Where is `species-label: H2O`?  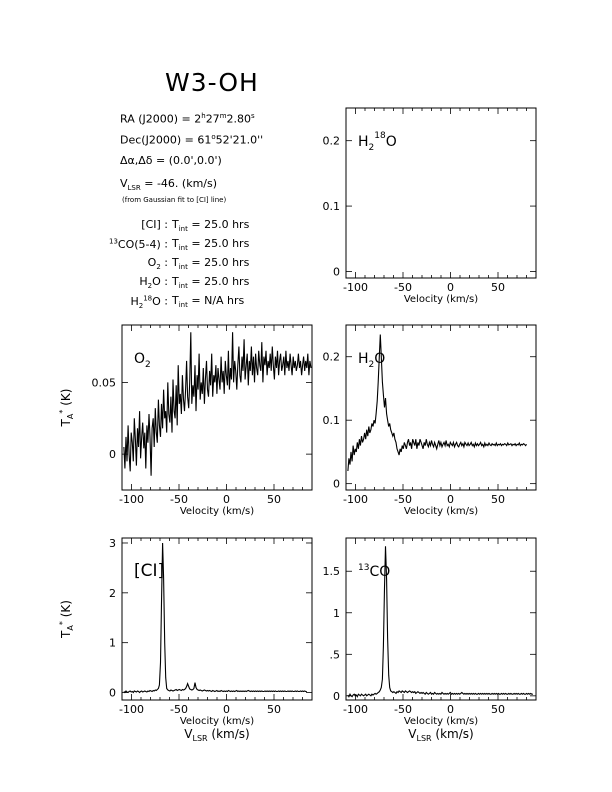 species-label: H2O is located at coordinates (371, 360).